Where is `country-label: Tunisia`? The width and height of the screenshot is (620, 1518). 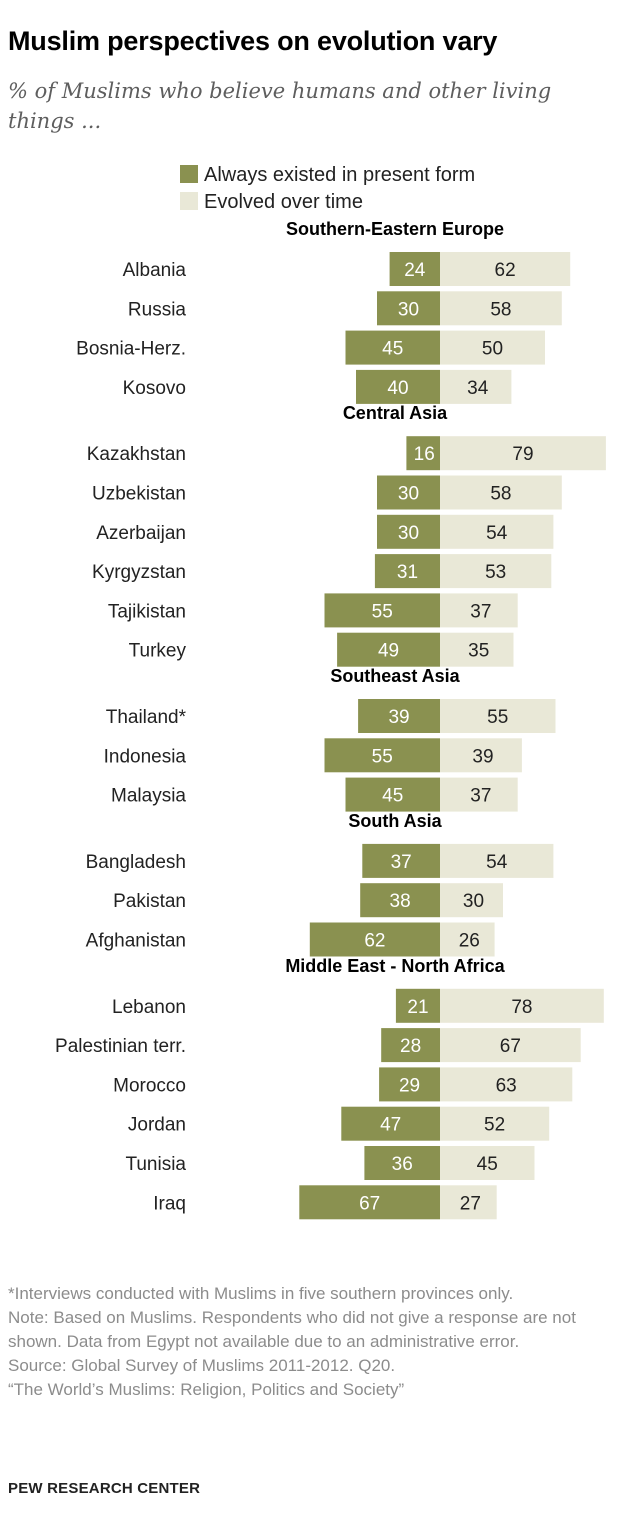 country-label: Tunisia is located at coordinates (155, 1164).